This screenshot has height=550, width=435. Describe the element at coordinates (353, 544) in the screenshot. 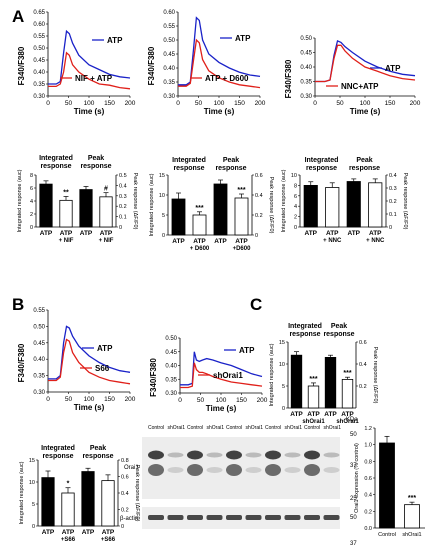

I see `blot-marker-5: 37` at that location.